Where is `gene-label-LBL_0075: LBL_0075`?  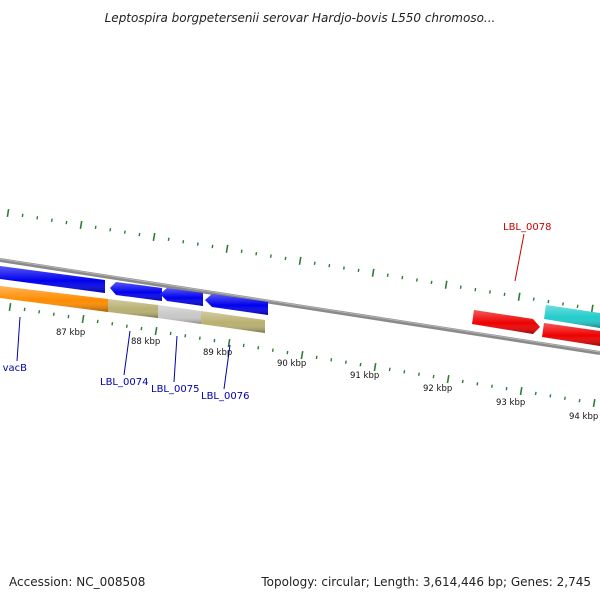 gene-label-LBL_0075: LBL_0075 is located at coordinates (175, 389).